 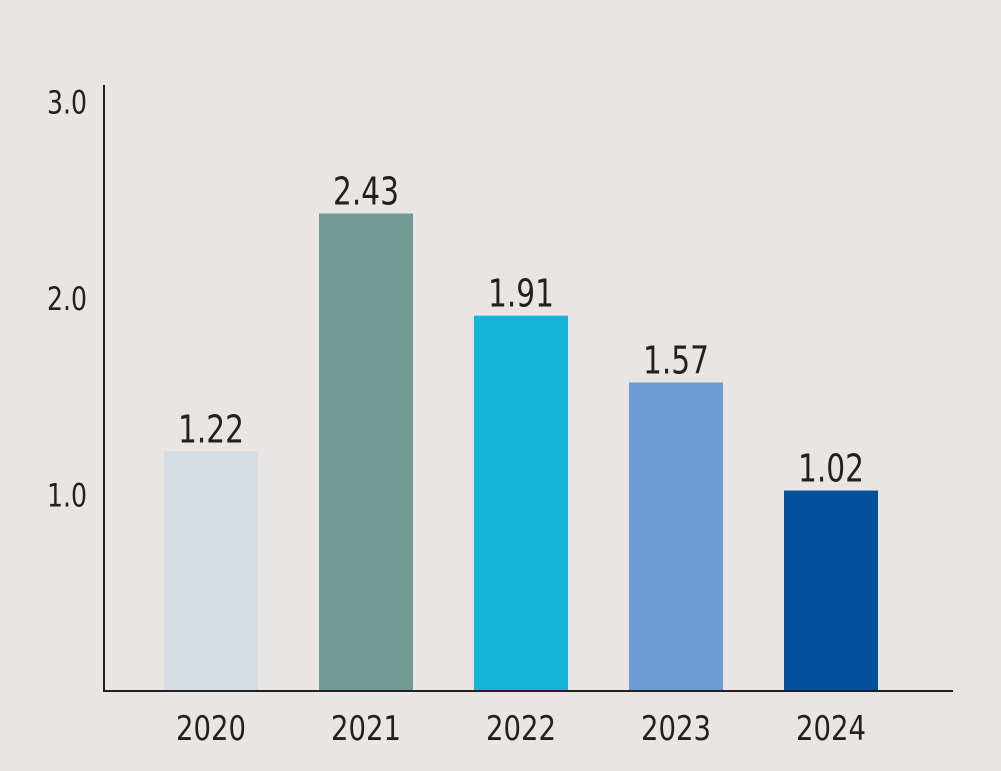 I want to click on y-tick-labels: 1.0 2.0 3.0, so click(x=67, y=299).